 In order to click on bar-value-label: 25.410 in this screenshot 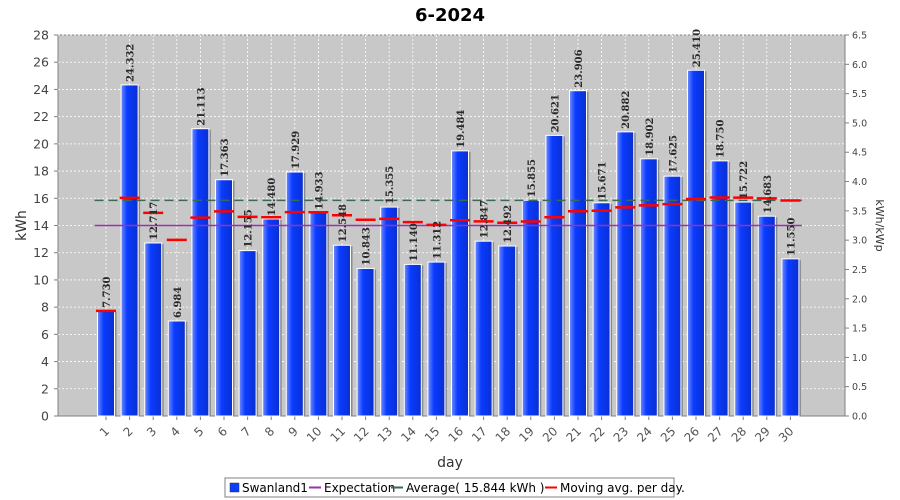, I will do `click(697, 48)`.